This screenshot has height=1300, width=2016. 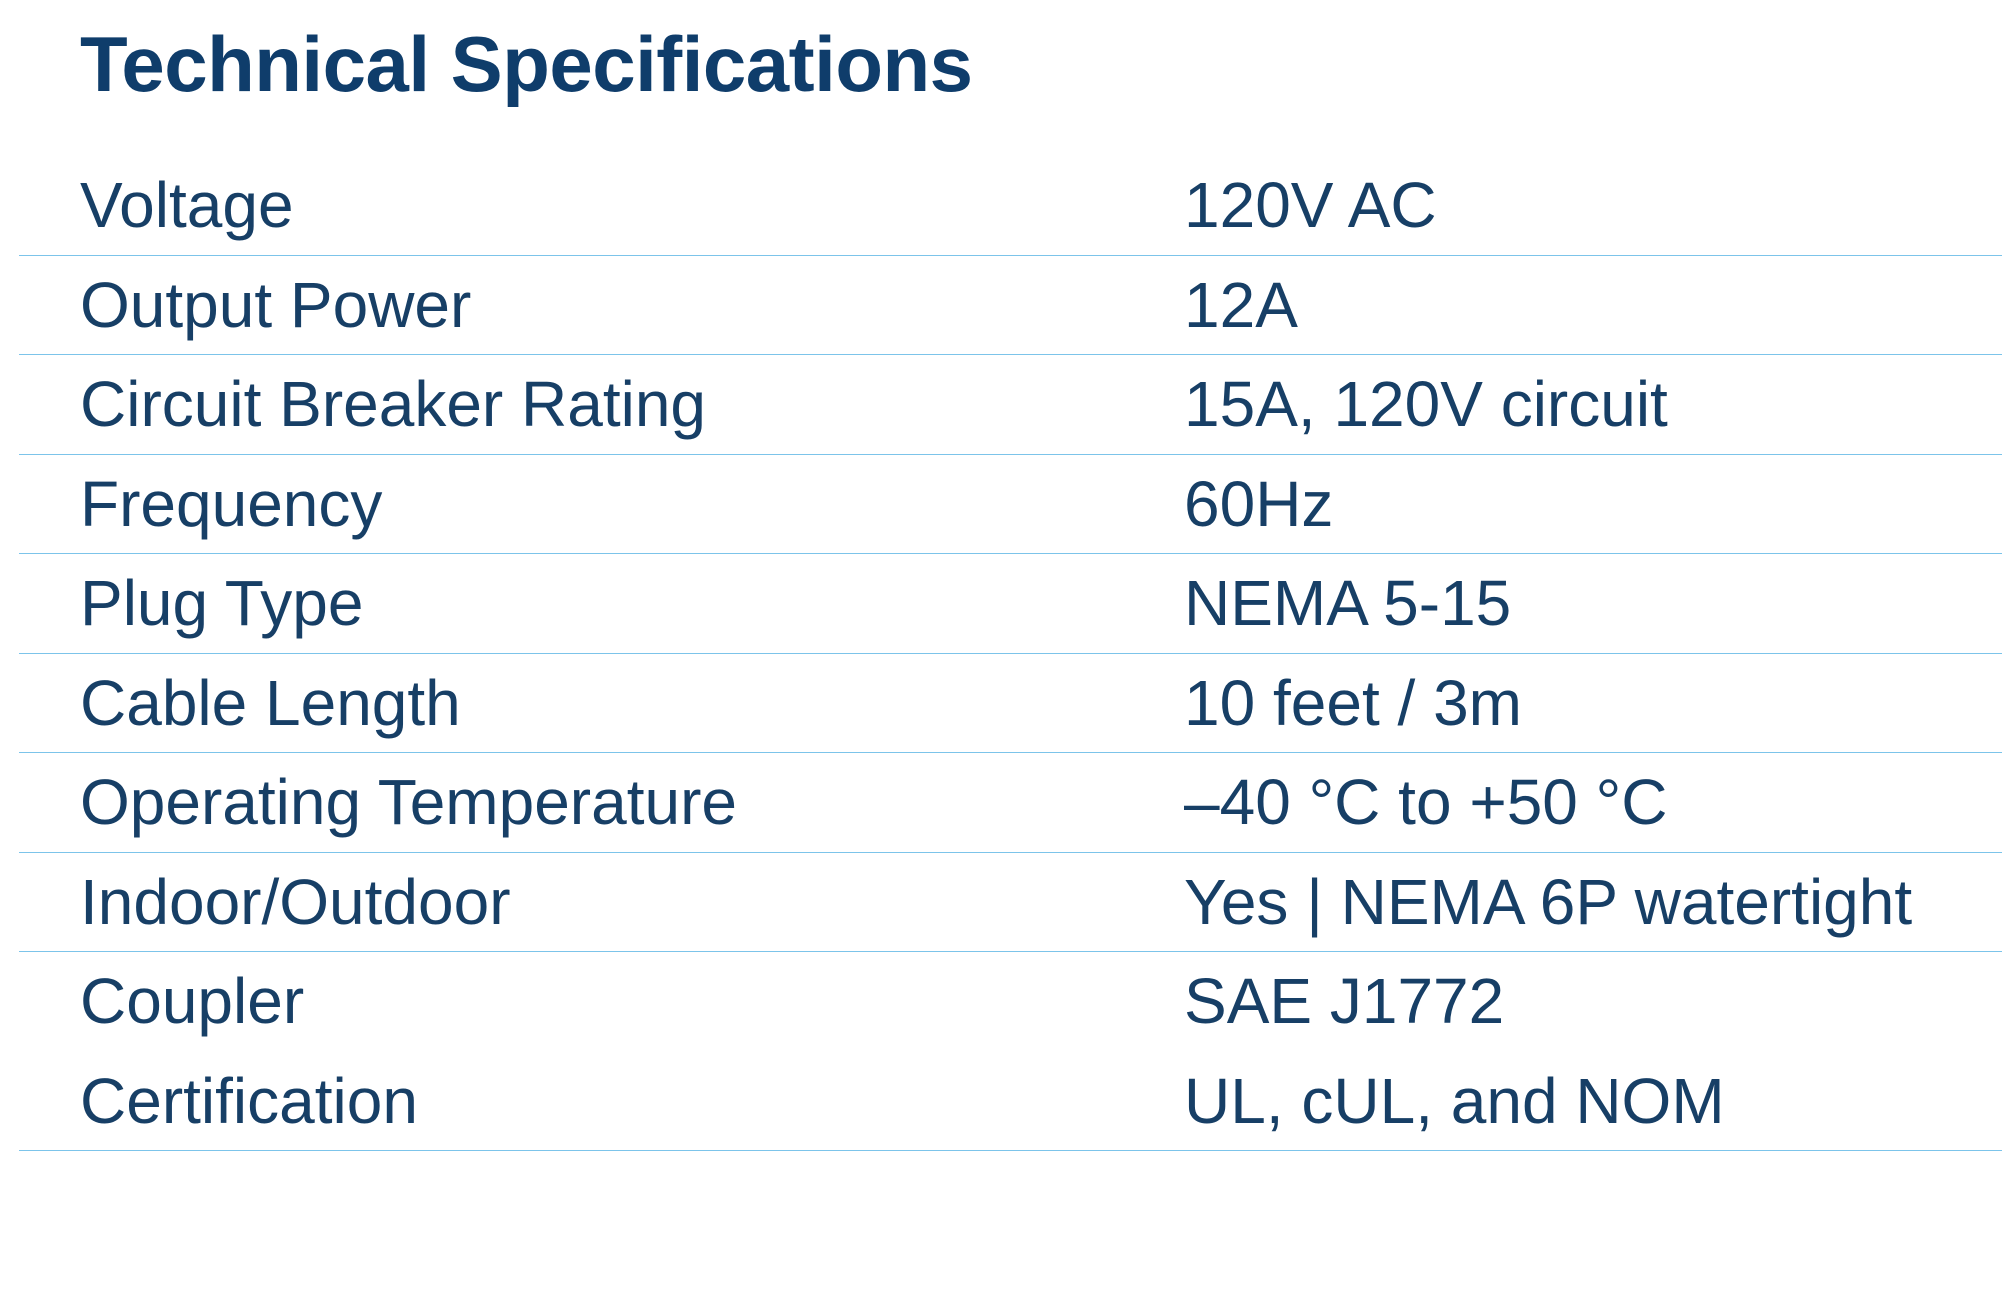 I want to click on spec-value: 15A, 120V circuit, so click(x=1426, y=404).